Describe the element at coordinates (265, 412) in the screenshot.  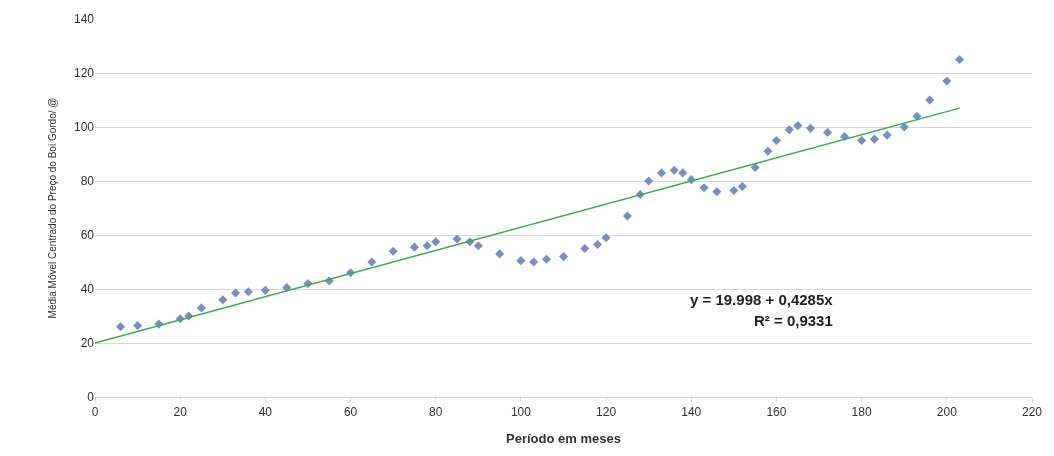
I see `x-tick-label: 40` at that location.